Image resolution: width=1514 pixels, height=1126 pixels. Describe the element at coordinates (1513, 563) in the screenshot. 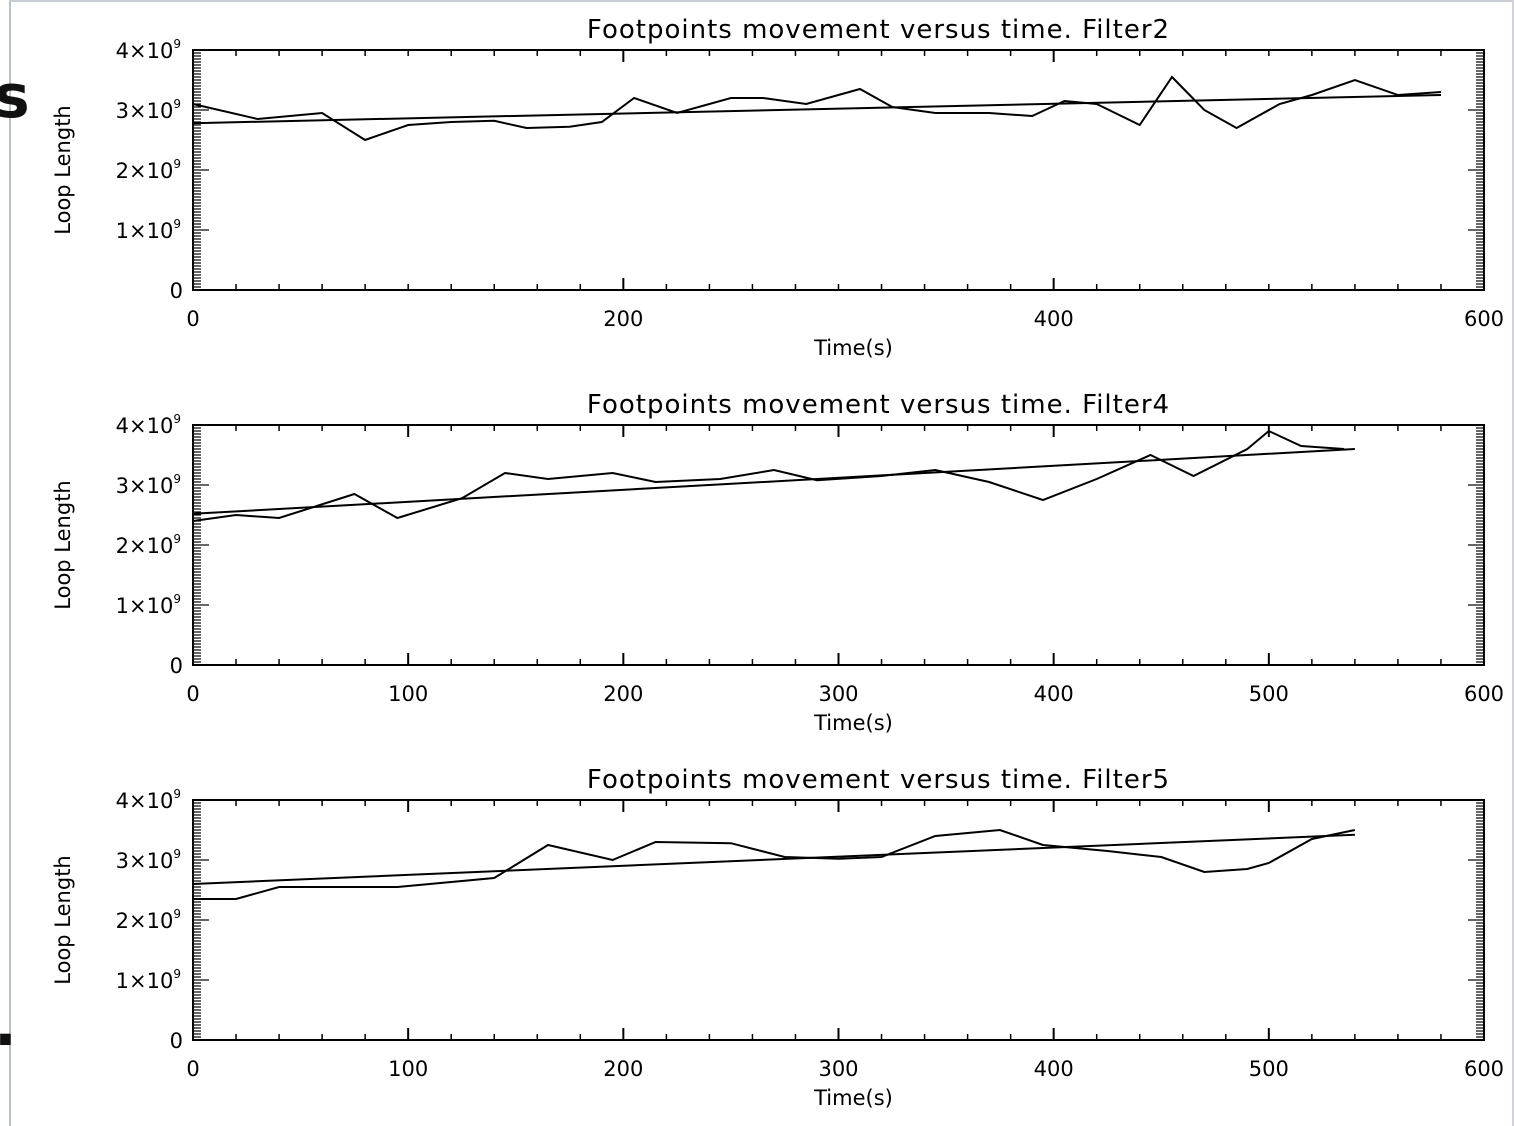

I see `slide-border-right` at that location.